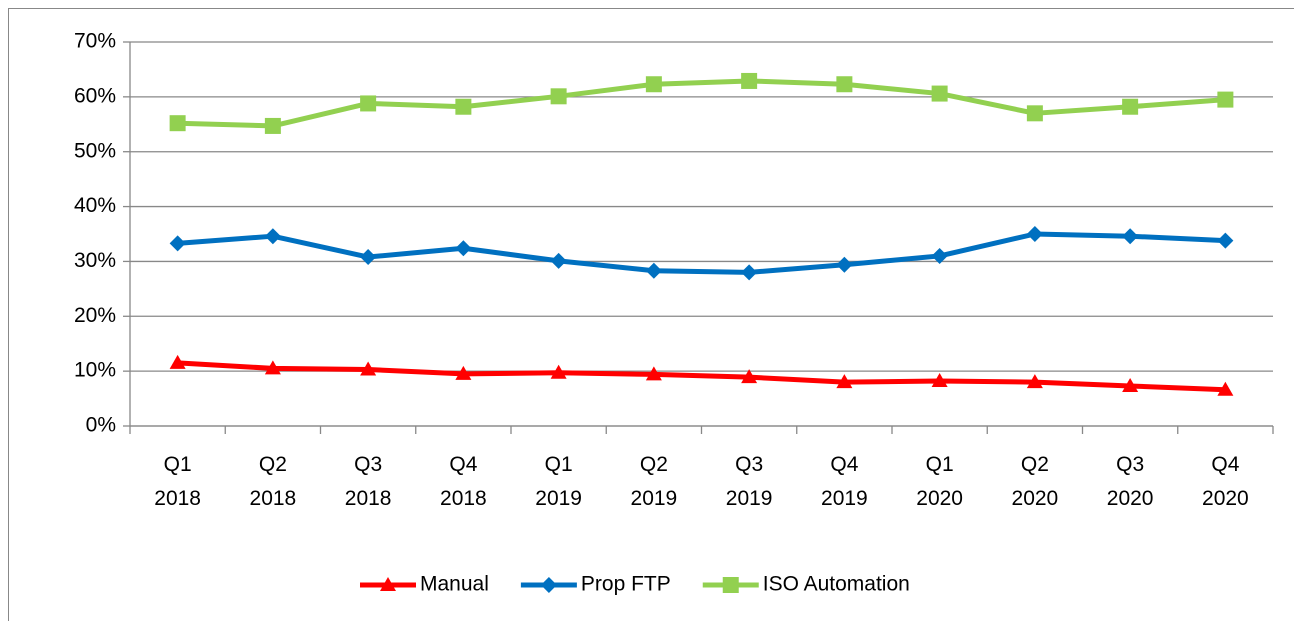 The height and width of the screenshot is (621, 1294). What do you see at coordinates (95, 370) in the screenshot?
I see `y-tick-label: 10%` at bounding box center [95, 370].